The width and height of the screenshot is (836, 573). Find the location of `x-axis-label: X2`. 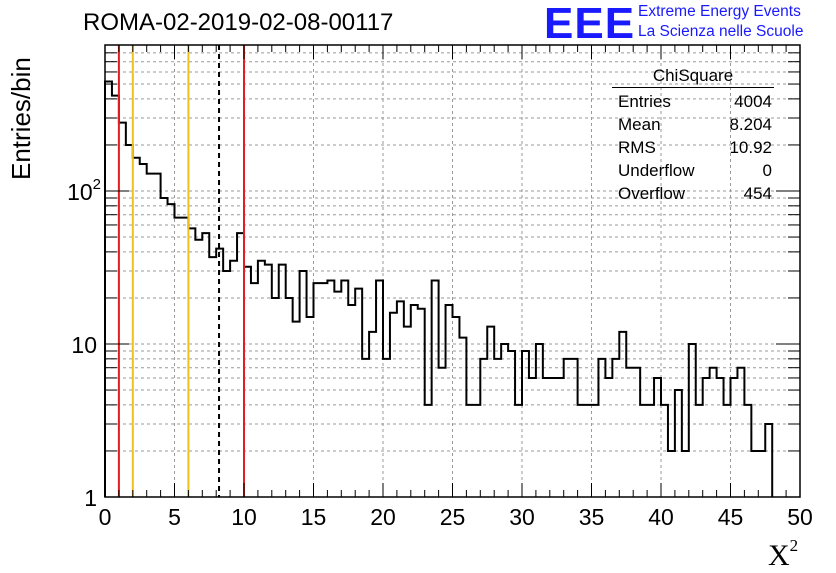

x-axis-label: X2 is located at coordinates (783, 554).